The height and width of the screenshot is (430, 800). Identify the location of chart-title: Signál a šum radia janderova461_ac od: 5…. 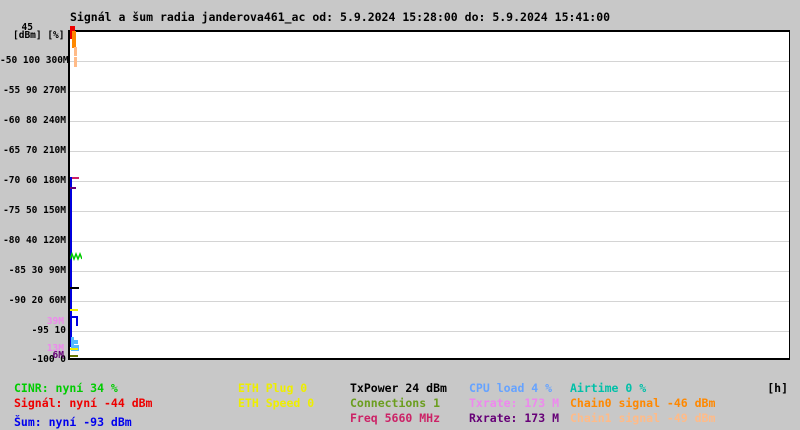
(340, 17).